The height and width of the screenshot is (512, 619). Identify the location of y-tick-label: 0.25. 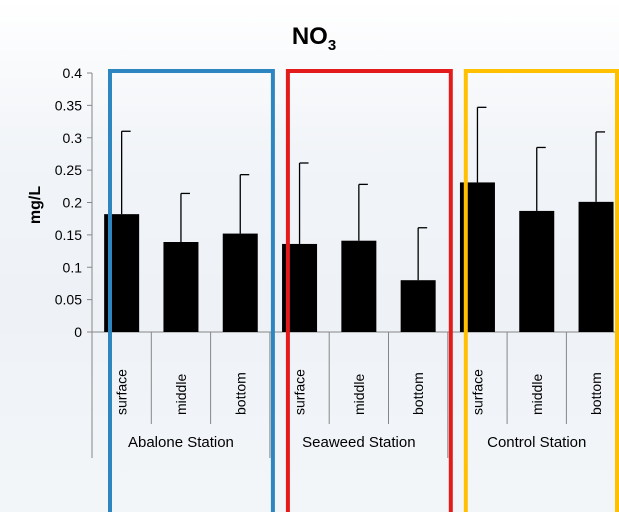
(68, 170).